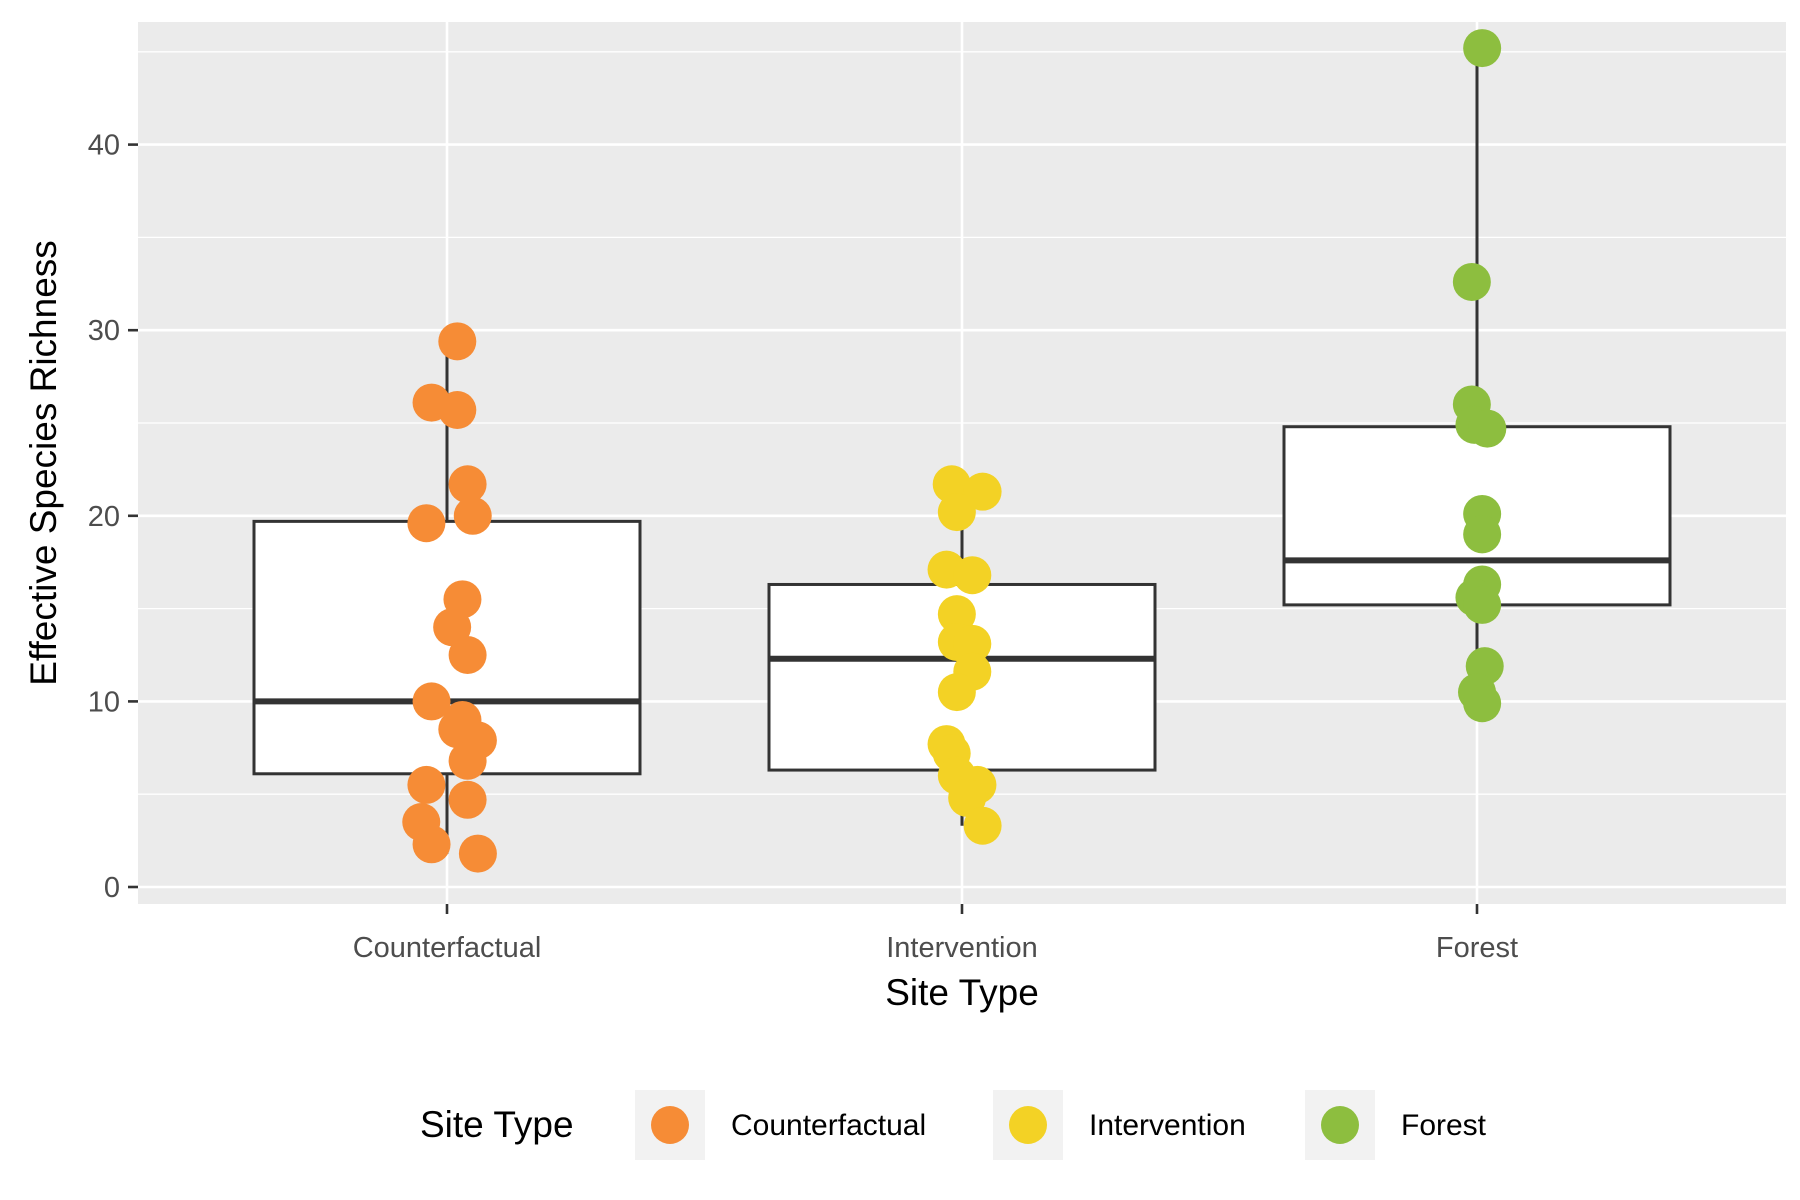 This screenshot has width=1800, height=1200. I want to click on y-tick-label: 40, so click(104, 146).